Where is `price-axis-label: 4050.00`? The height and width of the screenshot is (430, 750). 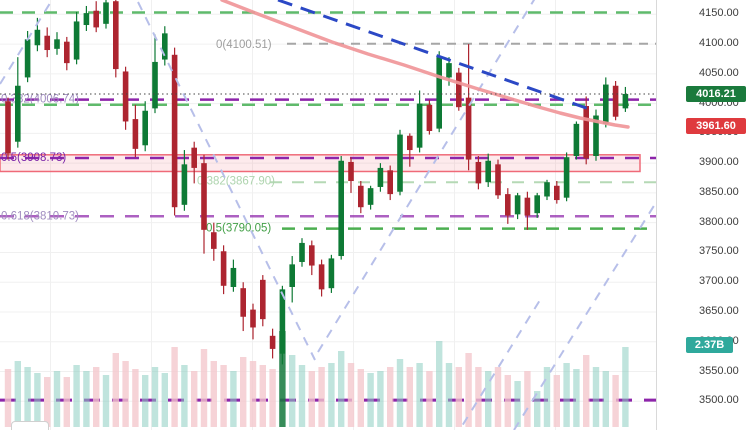
price-axis-label: 4050.00 is located at coordinates (719, 72).